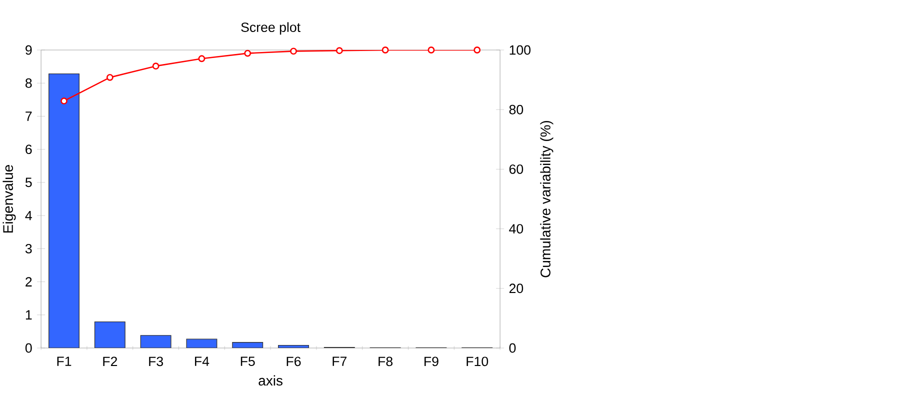 This screenshot has height=405, width=903. Describe the element at coordinates (339, 361) in the screenshot. I see `x-tick-label: F7` at that location.